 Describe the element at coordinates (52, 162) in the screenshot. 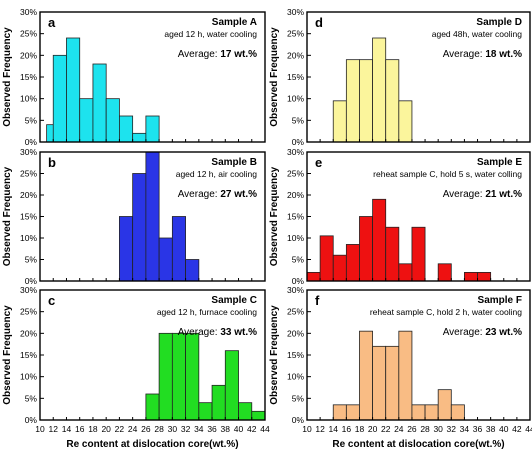

I see `panel-letter: b` at that location.